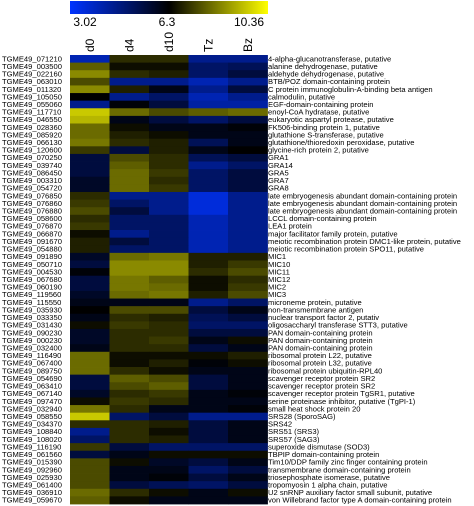 The image size is (474, 506). What do you see at coordinates (32, 119) in the screenshot?
I see `row-id-label: TGME49_046550` at bounding box center [32, 119].